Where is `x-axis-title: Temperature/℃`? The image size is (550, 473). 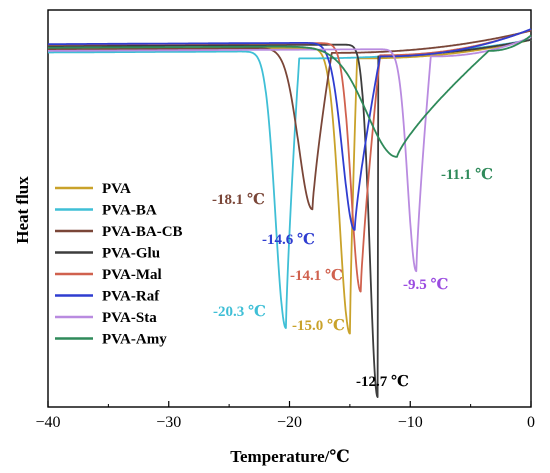 x-axis-title: Temperature/℃ is located at coordinates (290, 456).